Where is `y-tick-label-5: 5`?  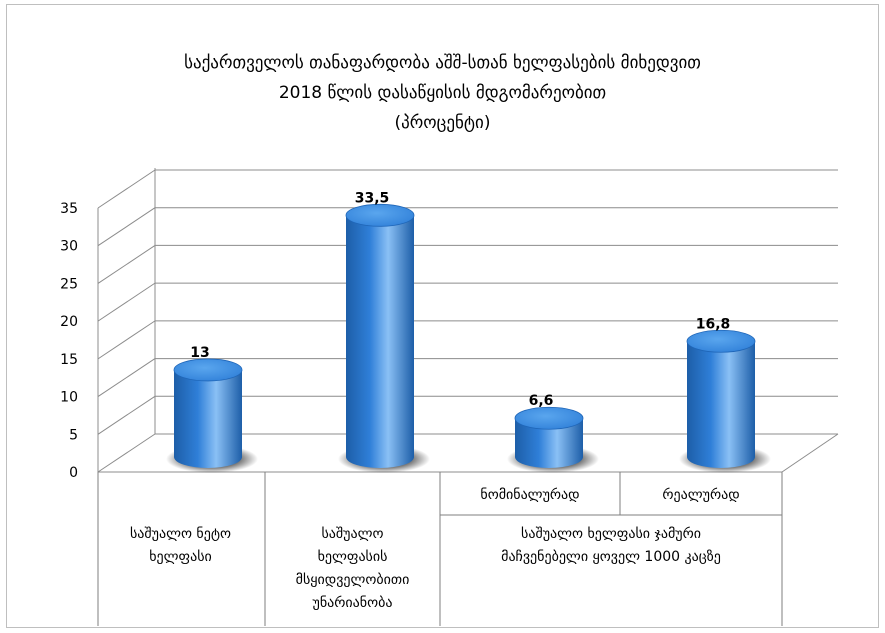
y-tick-label-5: 5 is located at coordinates (73, 435).